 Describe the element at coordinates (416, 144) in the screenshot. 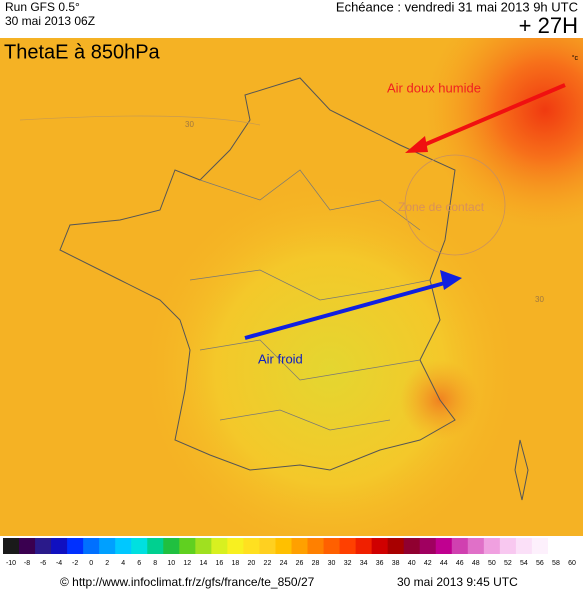

I see `warm-air-arrowhead` at that location.